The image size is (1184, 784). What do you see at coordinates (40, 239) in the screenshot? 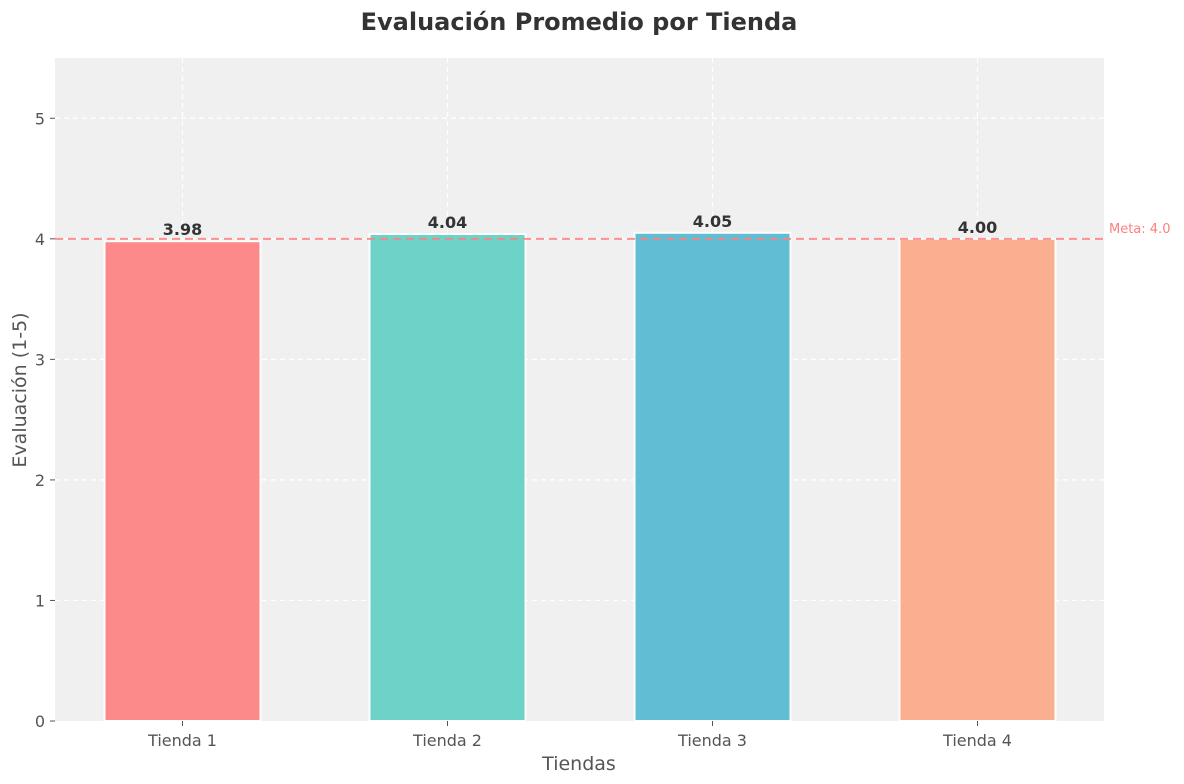
I see `y-tick-label: 4` at bounding box center [40, 239].